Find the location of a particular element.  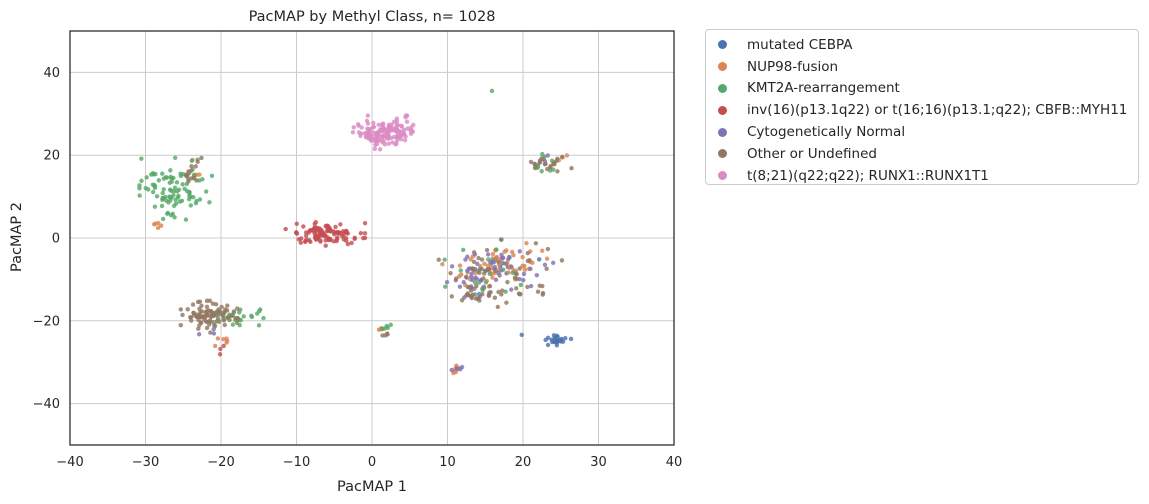

y-tick-label: 20 is located at coordinates (51, 156).